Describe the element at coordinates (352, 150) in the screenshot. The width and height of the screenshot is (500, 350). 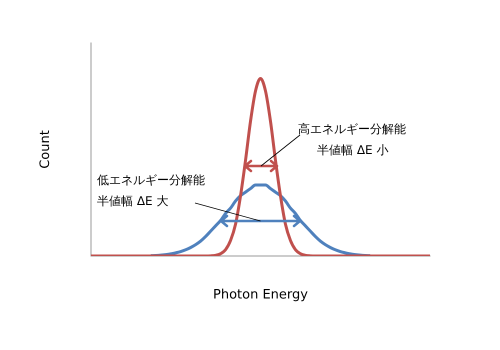
I see `annotation: 半値幅 ΔE 小` at that location.